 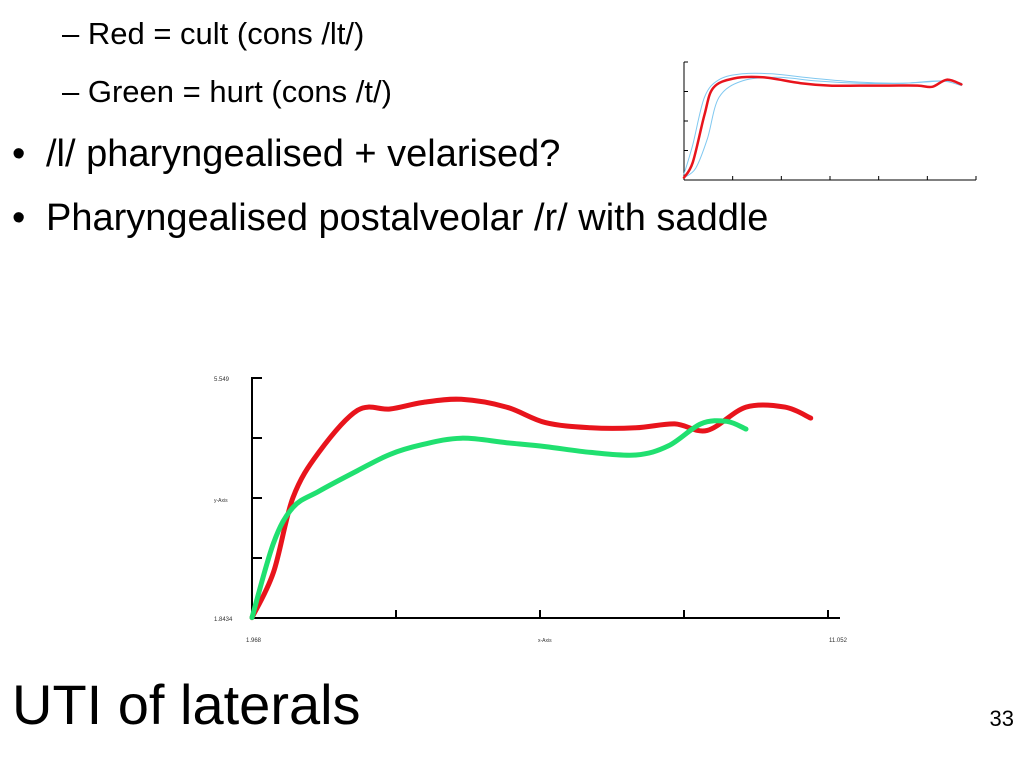 I want to click on small-tongue-contour-chart, so click(x=822, y=126).